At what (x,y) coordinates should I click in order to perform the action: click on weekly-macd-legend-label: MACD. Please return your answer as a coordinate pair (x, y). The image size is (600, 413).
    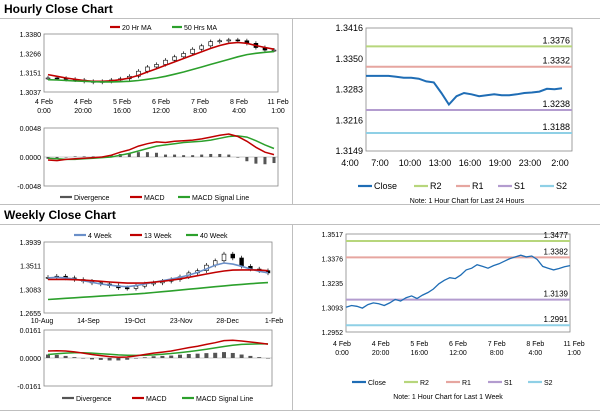
    Looking at the image, I should click on (156, 399).